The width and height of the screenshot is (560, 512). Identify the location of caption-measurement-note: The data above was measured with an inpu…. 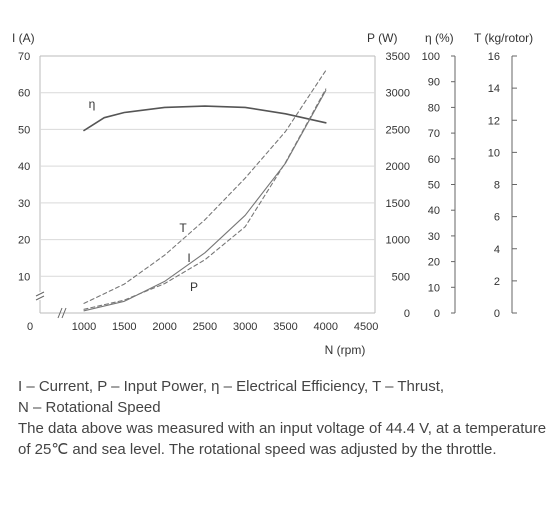
(282, 439).